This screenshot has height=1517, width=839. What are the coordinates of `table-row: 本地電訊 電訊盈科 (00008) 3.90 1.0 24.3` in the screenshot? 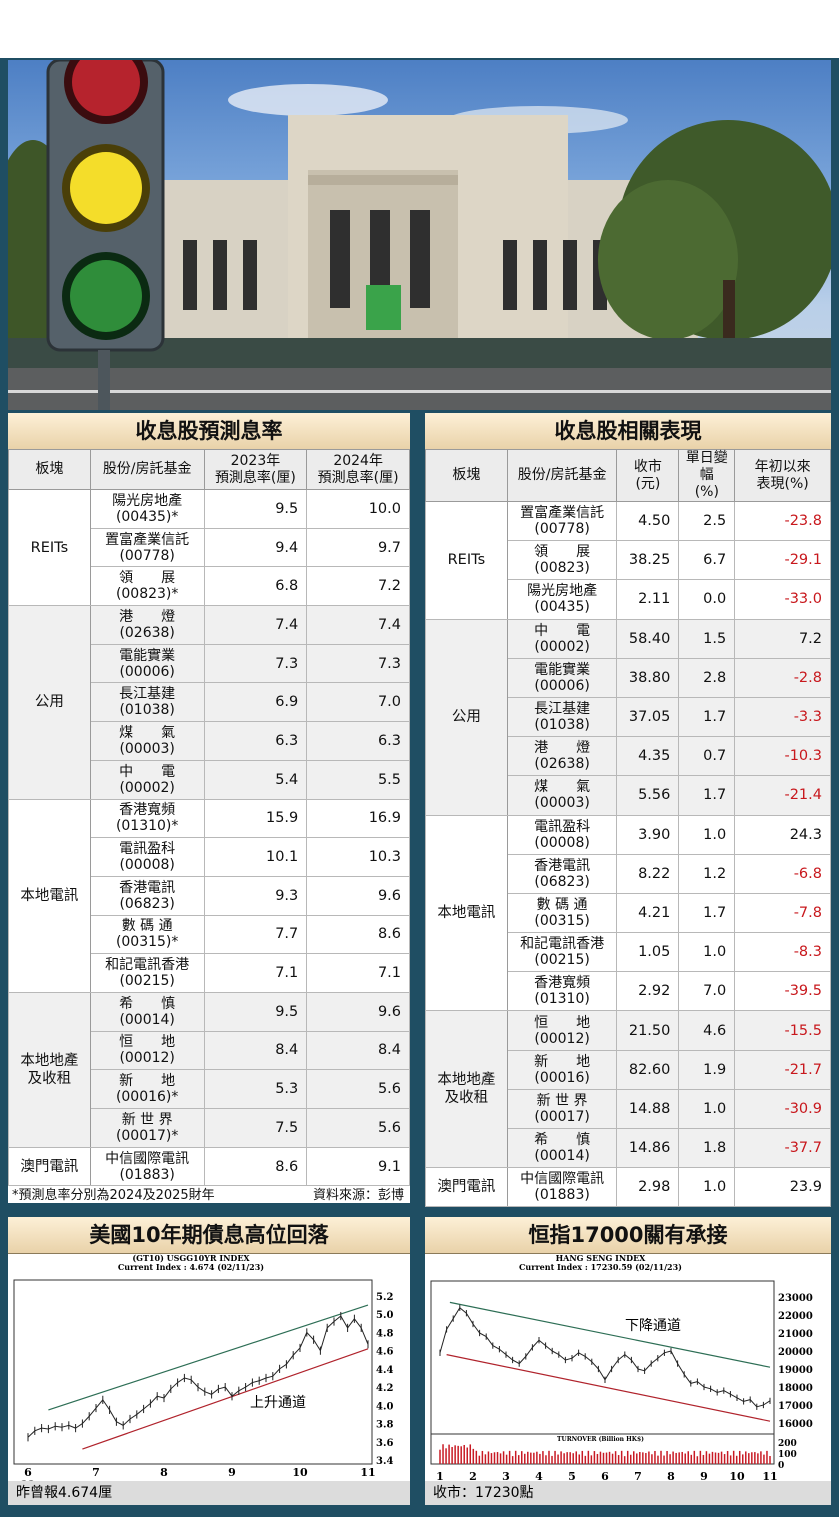 It's located at (628, 913).